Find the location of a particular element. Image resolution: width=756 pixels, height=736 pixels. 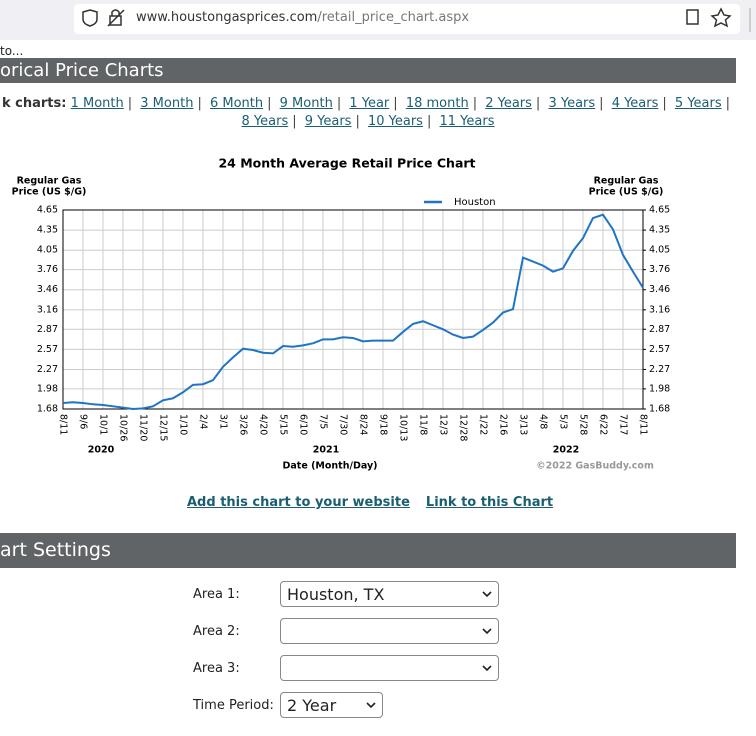

y2-tick-label: 2.87 is located at coordinates (659, 329).